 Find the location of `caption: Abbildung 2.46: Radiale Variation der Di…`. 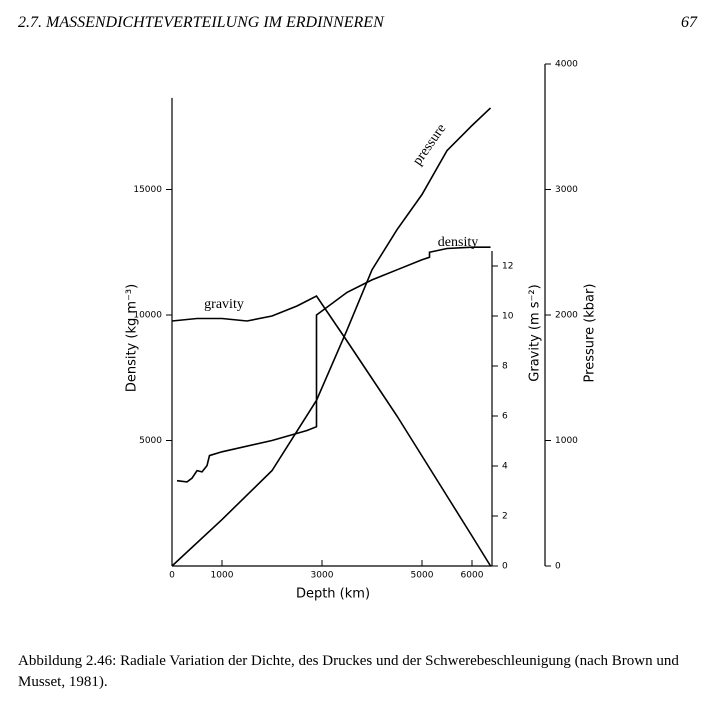

caption: Abbildung 2.46: Radiale Variation der Di… is located at coordinates (360, 672).